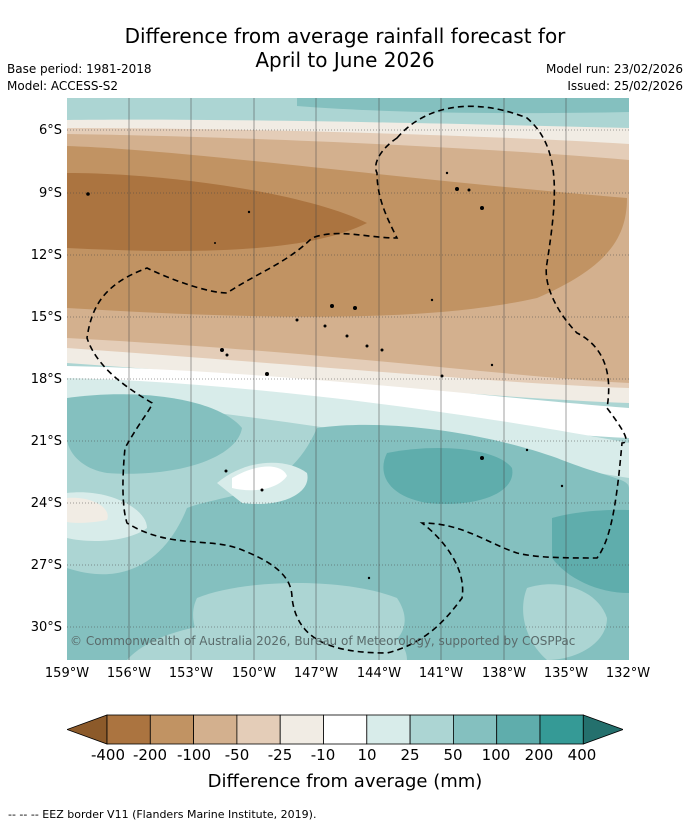  Describe the element at coordinates (367, 755) in the screenshot. I see `colorbar-label: 10` at that location.